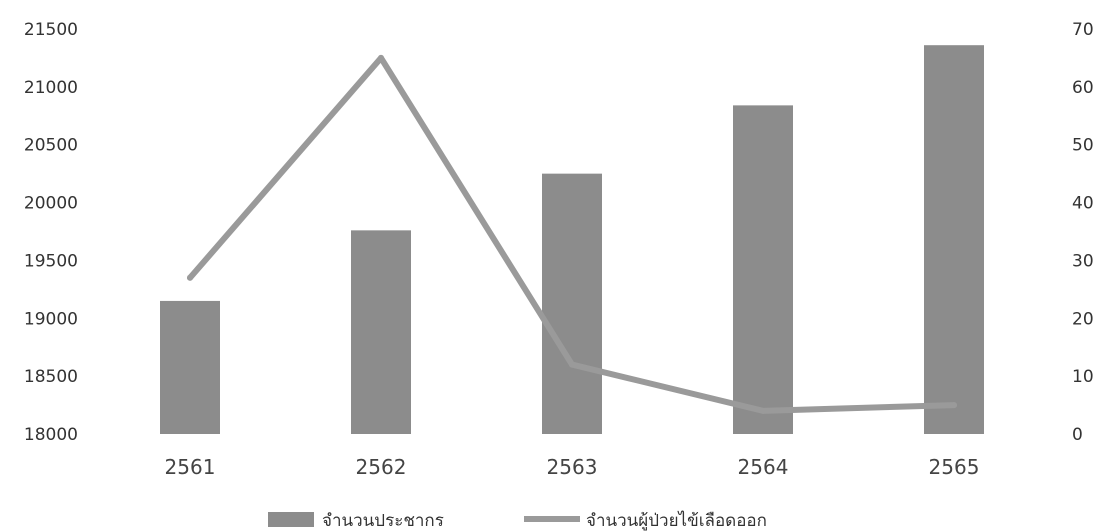  Describe the element at coordinates (763, 467) in the screenshot. I see `x-axis-tick-label: 2564` at that location.